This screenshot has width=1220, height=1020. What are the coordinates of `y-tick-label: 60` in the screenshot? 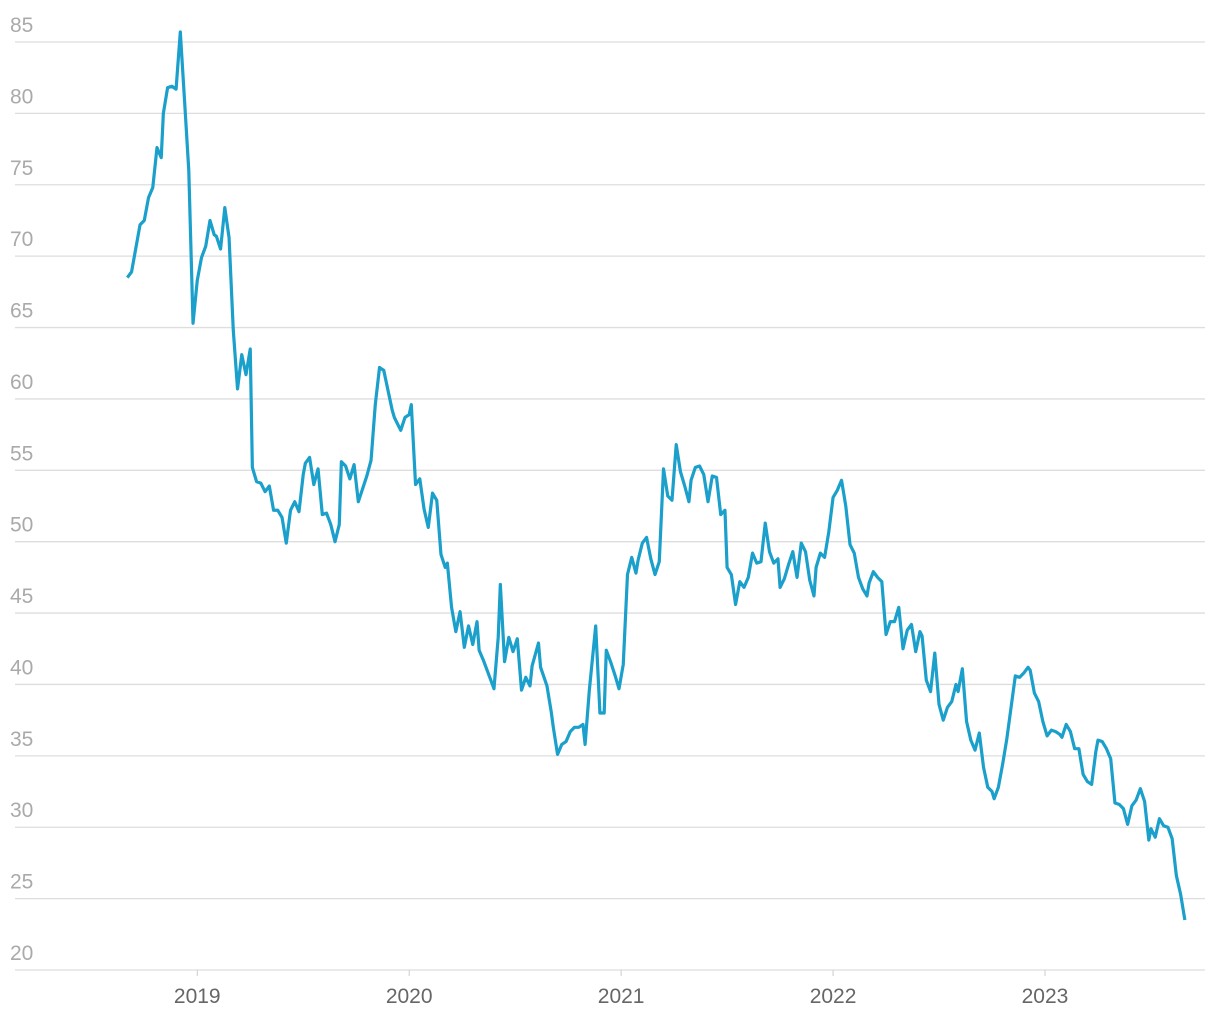 It's located at (21, 382).